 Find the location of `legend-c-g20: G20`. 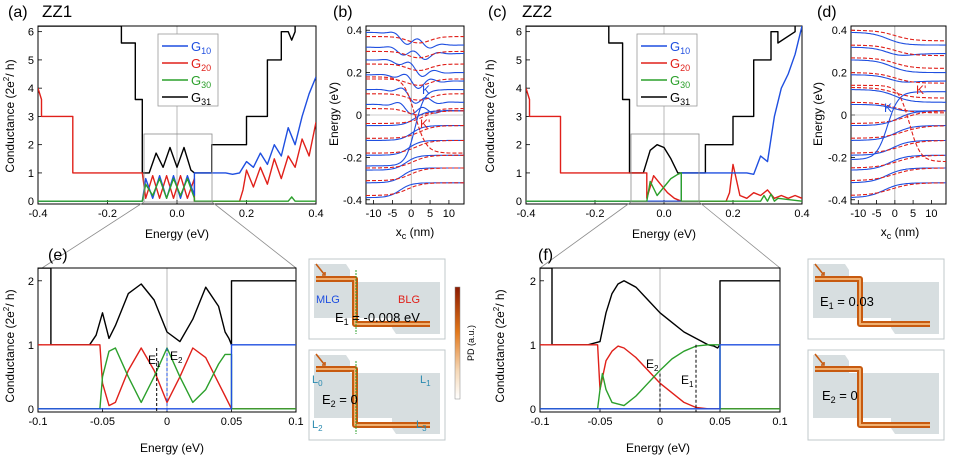

legend-c-g20: G20 is located at coordinates (680, 64).